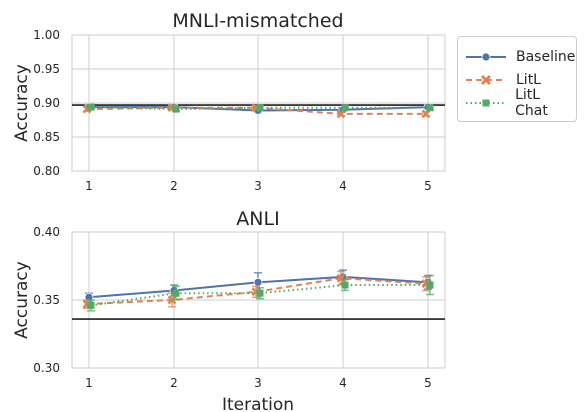  What do you see at coordinates (46, 137) in the screenshot?
I see `y-tick-label: 0.85` at bounding box center [46, 137].